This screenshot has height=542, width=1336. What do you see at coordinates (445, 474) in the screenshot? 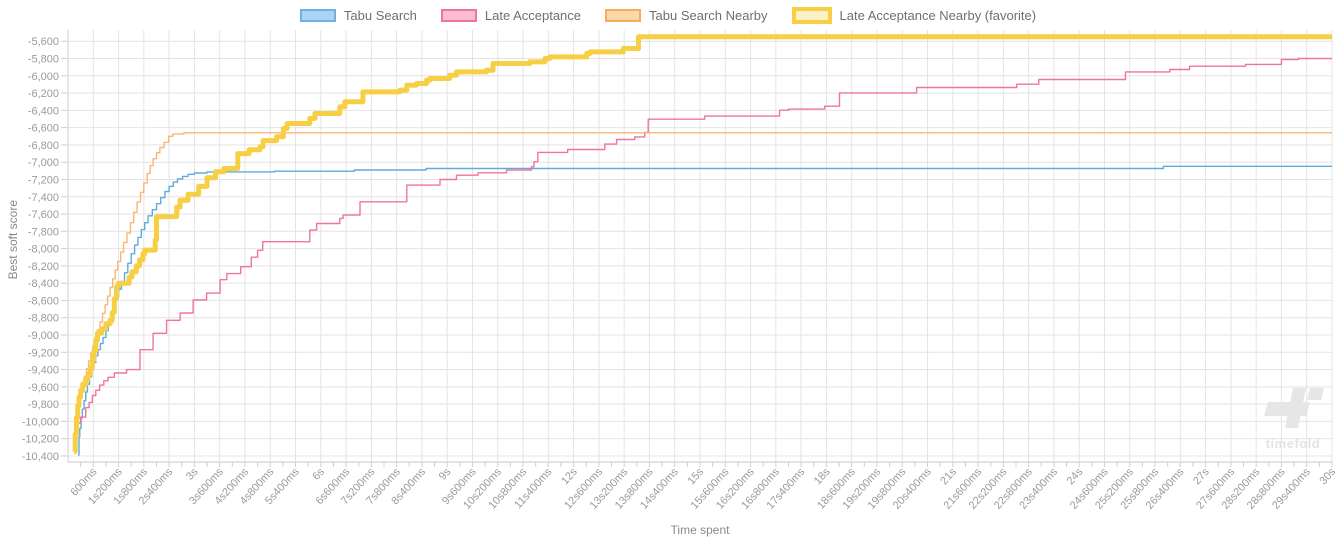
I see `x-tick-label: 9s` at bounding box center [445, 474].